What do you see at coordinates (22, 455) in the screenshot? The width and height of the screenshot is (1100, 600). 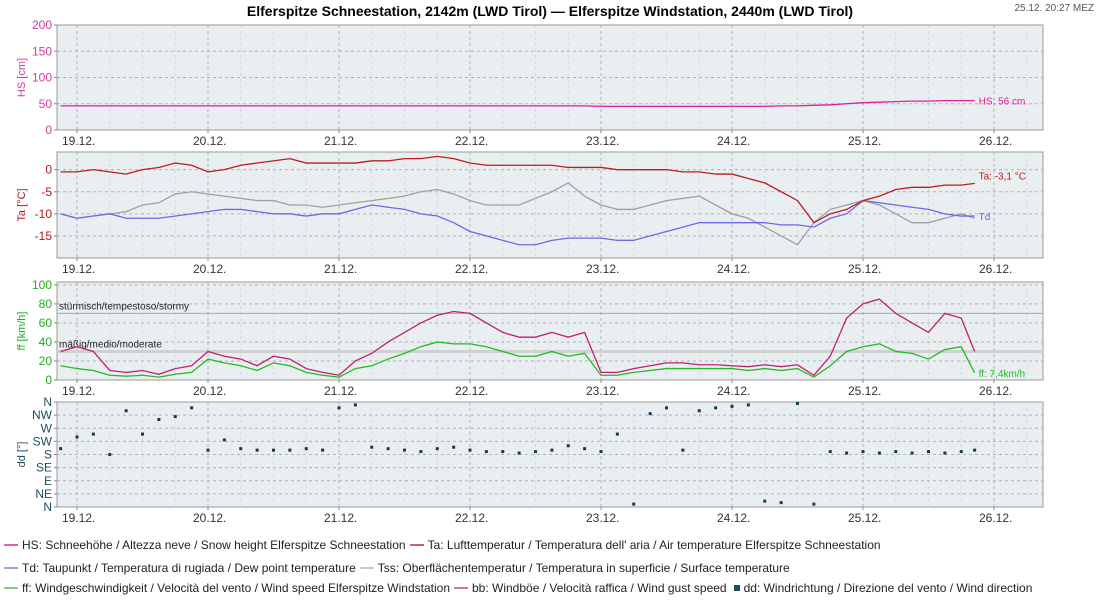 I see `y-axis-label: dd [°]` at bounding box center [22, 455].